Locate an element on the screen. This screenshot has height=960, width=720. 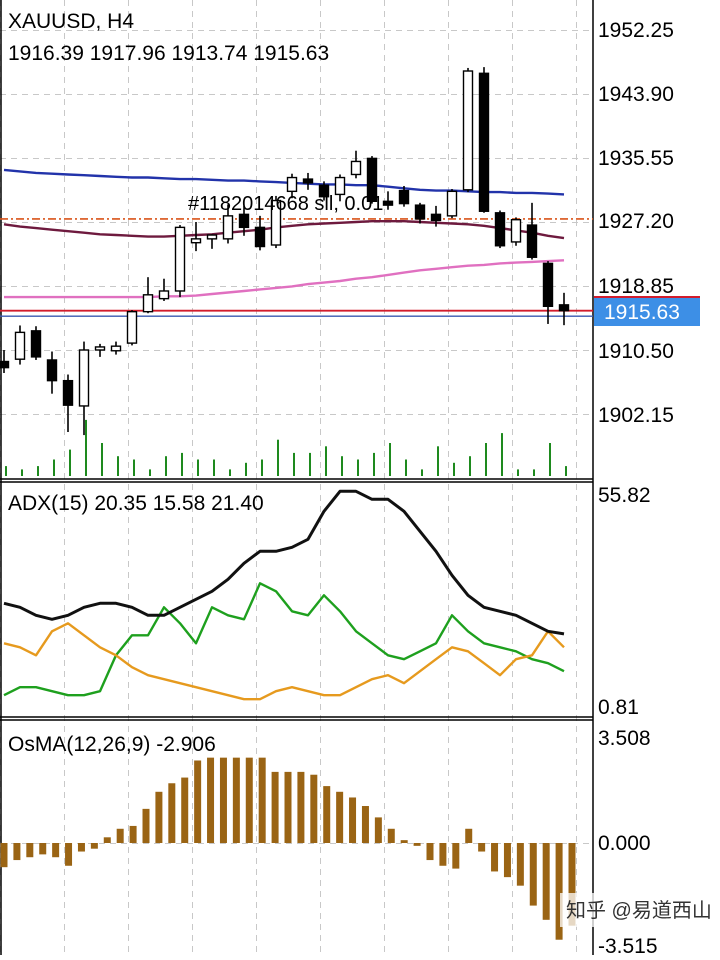
price-badge-bg is located at coordinates (647, 311).